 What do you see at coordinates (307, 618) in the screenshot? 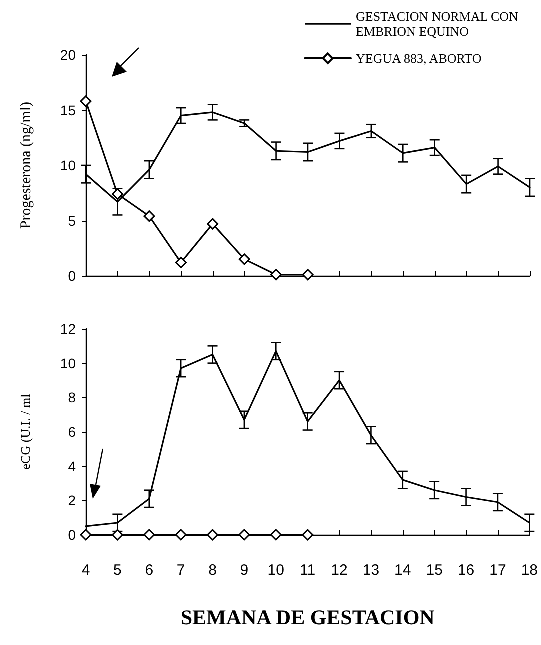
I see `x-axis-title: SEMANA DE GESTACION` at bounding box center [307, 618].